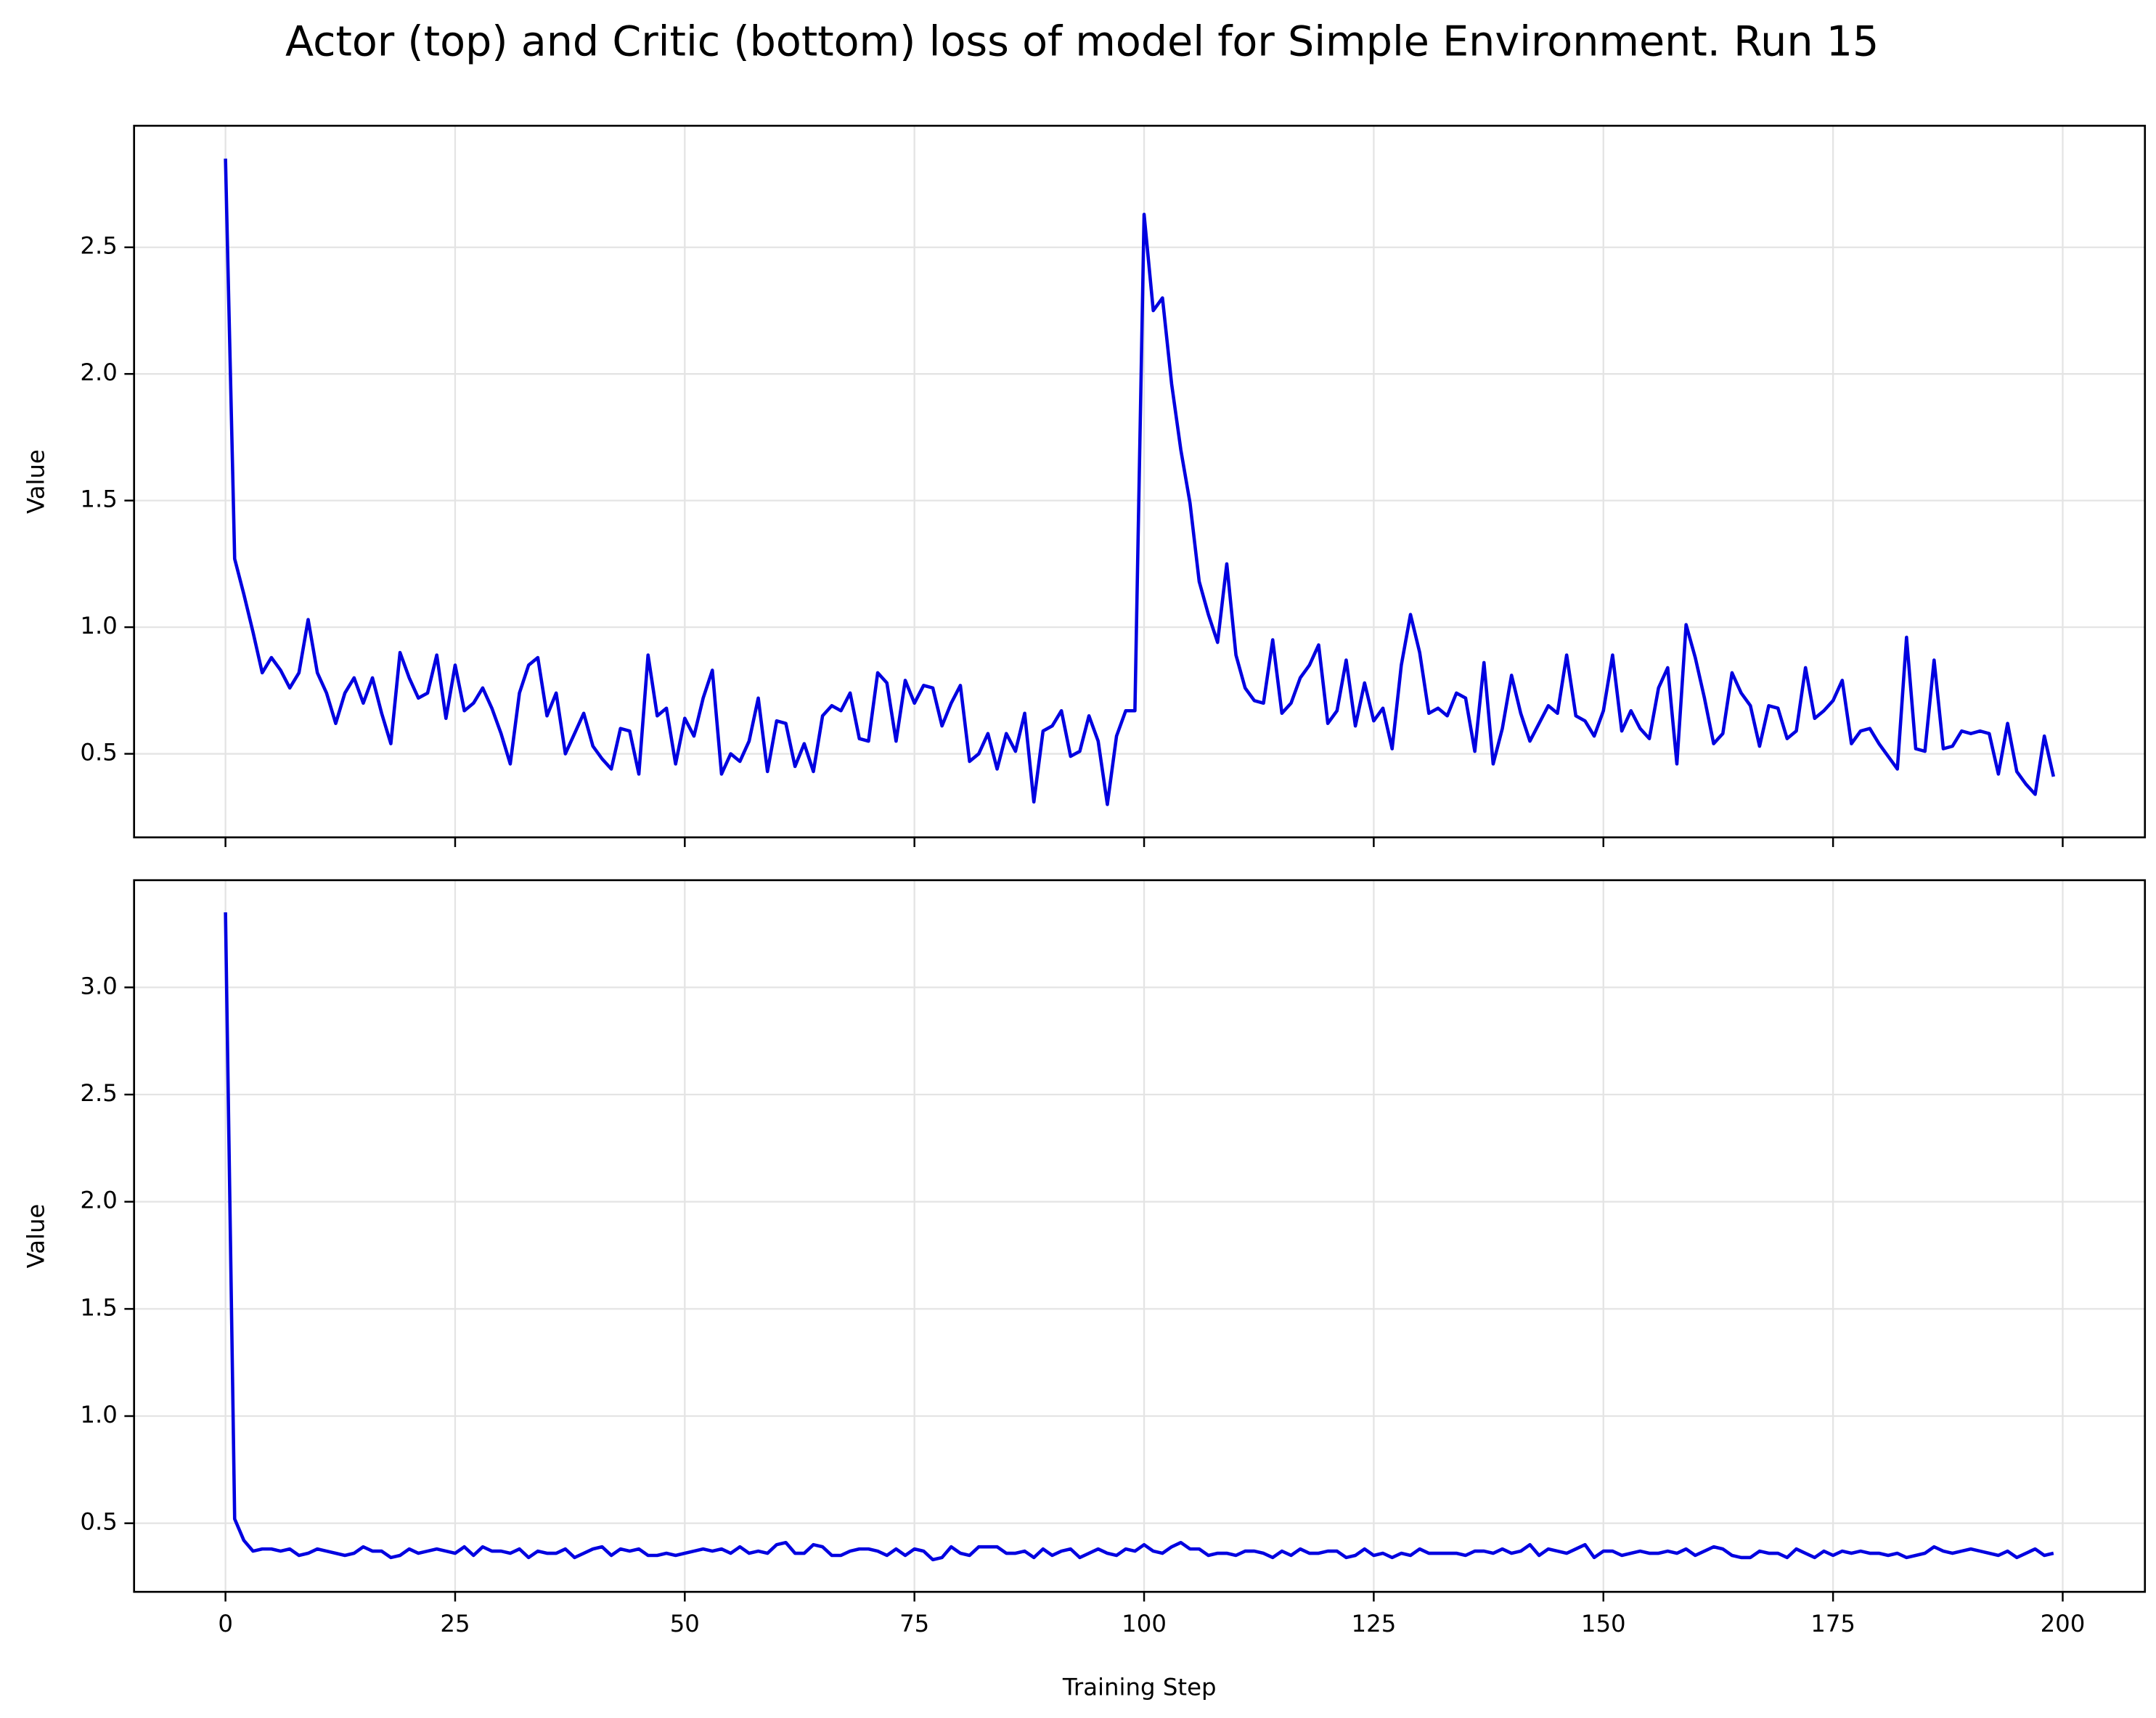 This screenshot has height=1718, width=2156. What do you see at coordinates (99, 986) in the screenshot?
I see `y-tick-label: 3.0` at bounding box center [99, 986].